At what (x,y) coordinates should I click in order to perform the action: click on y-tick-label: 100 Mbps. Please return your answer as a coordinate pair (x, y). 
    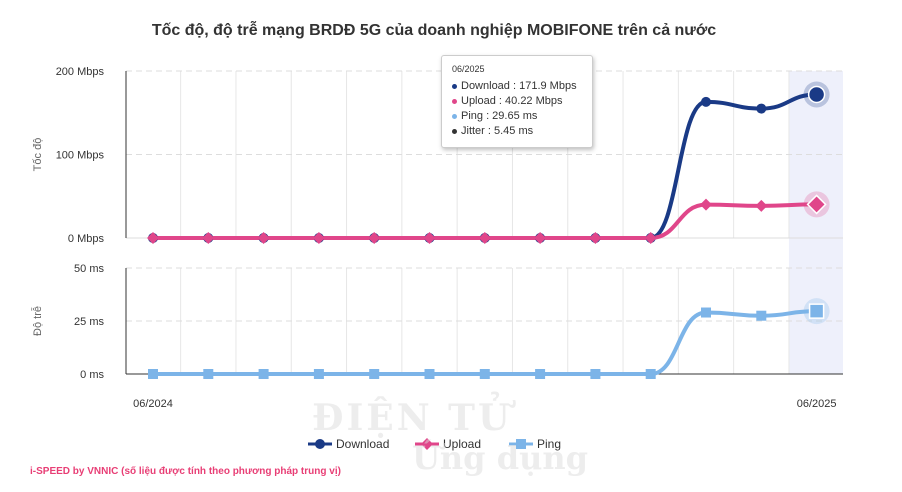
    Looking at the image, I should click on (80, 156).